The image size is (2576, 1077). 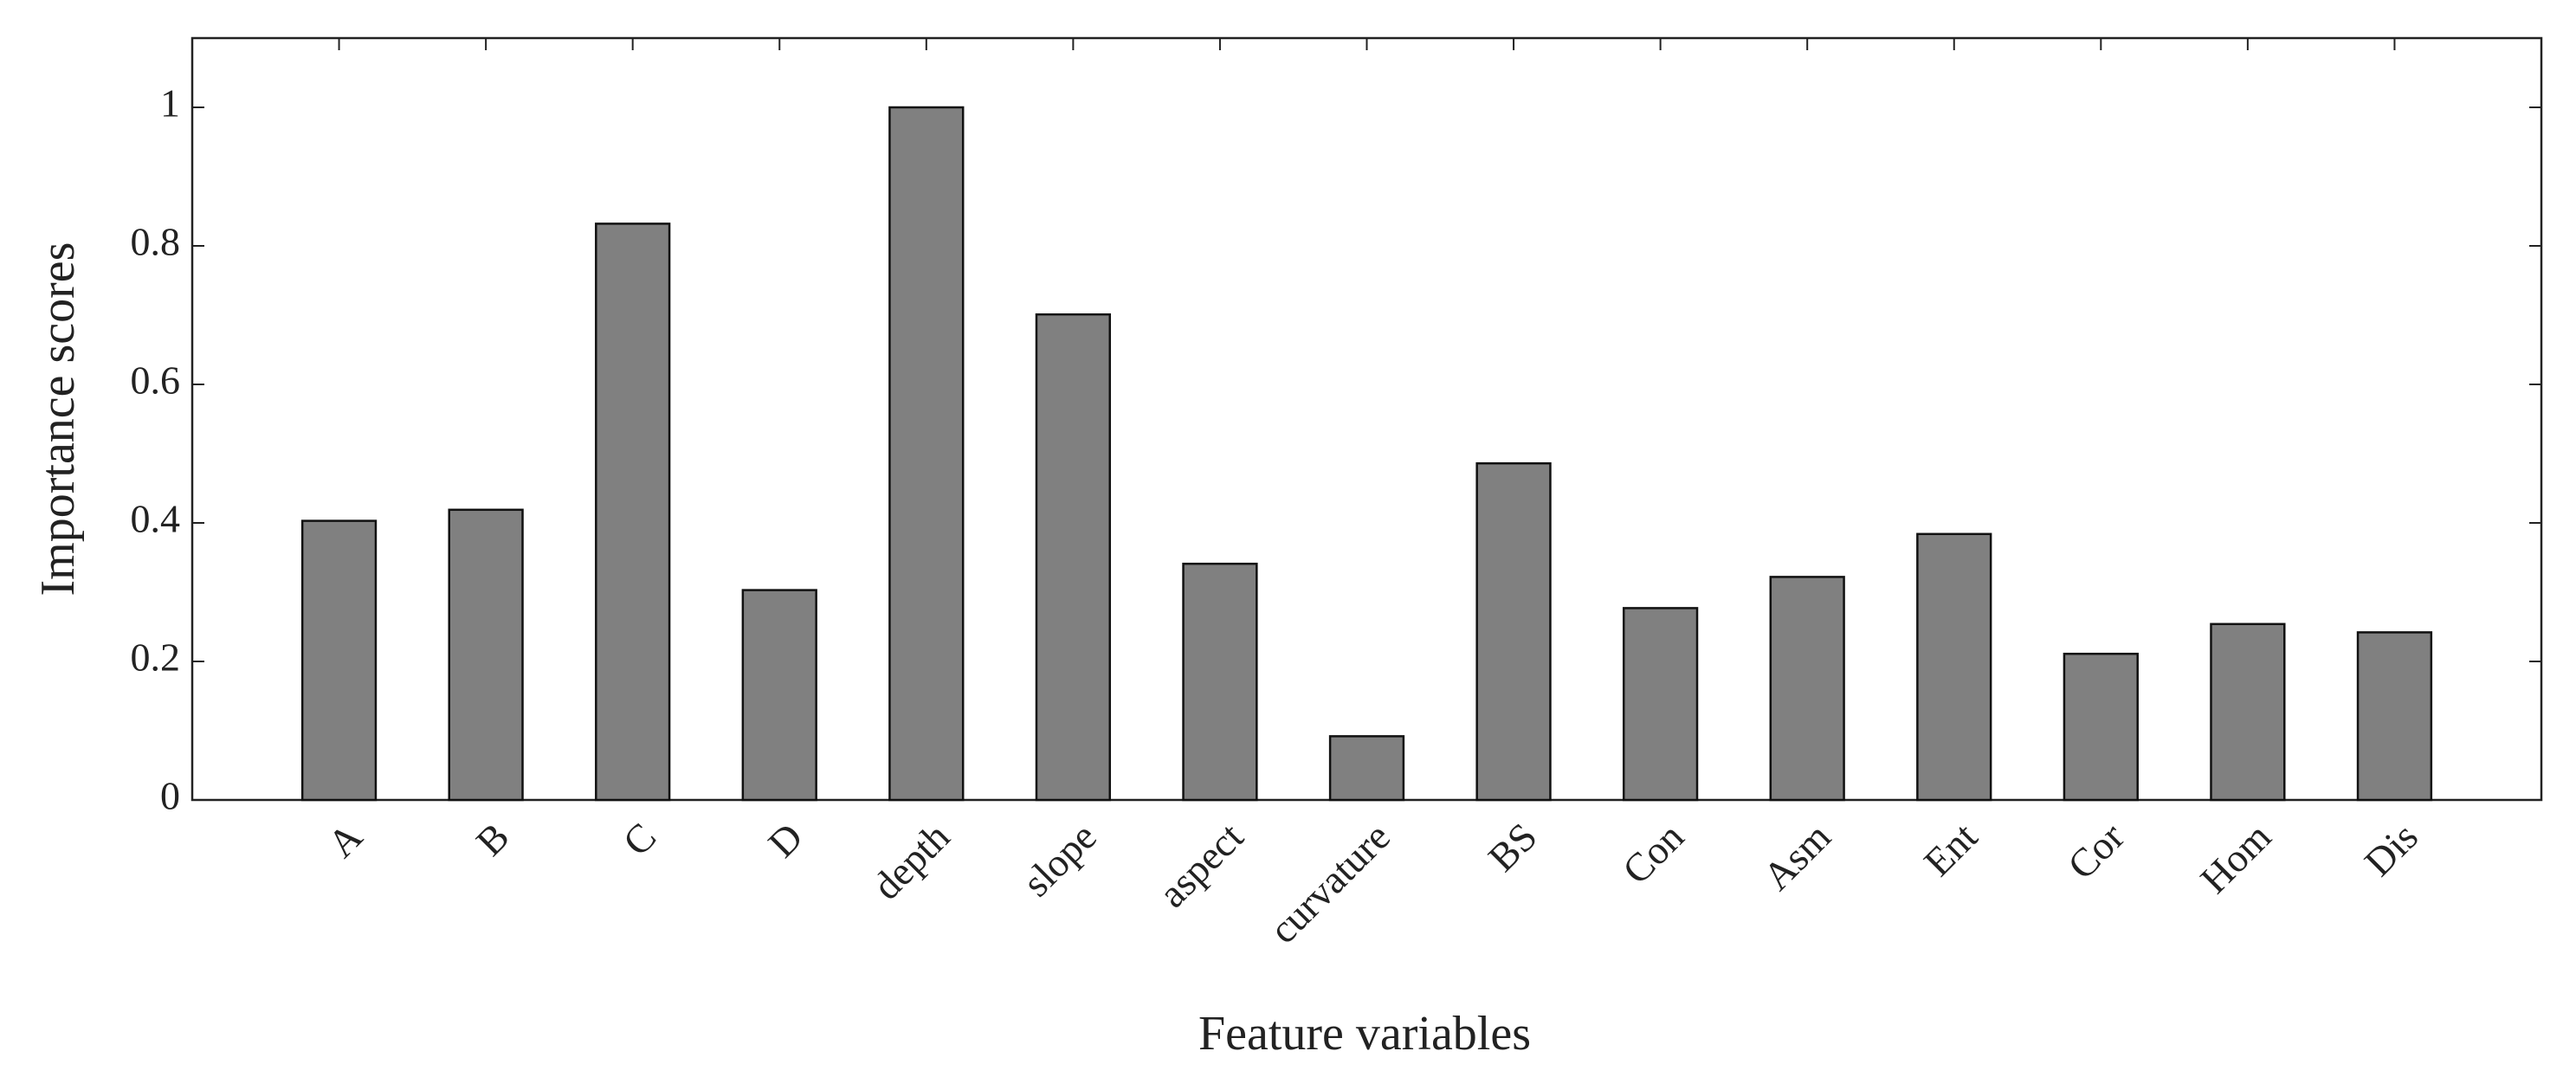 What do you see at coordinates (1200, 864) in the screenshot?
I see `x-tick-label: aspect` at bounding box center [1200, 864].